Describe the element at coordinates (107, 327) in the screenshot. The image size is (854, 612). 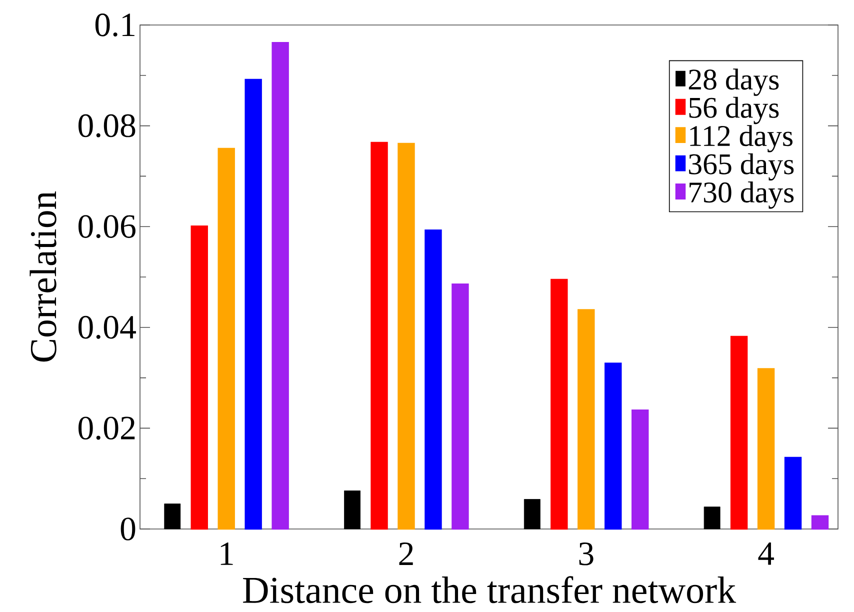
I see `y-tick-label: 0.04` at that location.